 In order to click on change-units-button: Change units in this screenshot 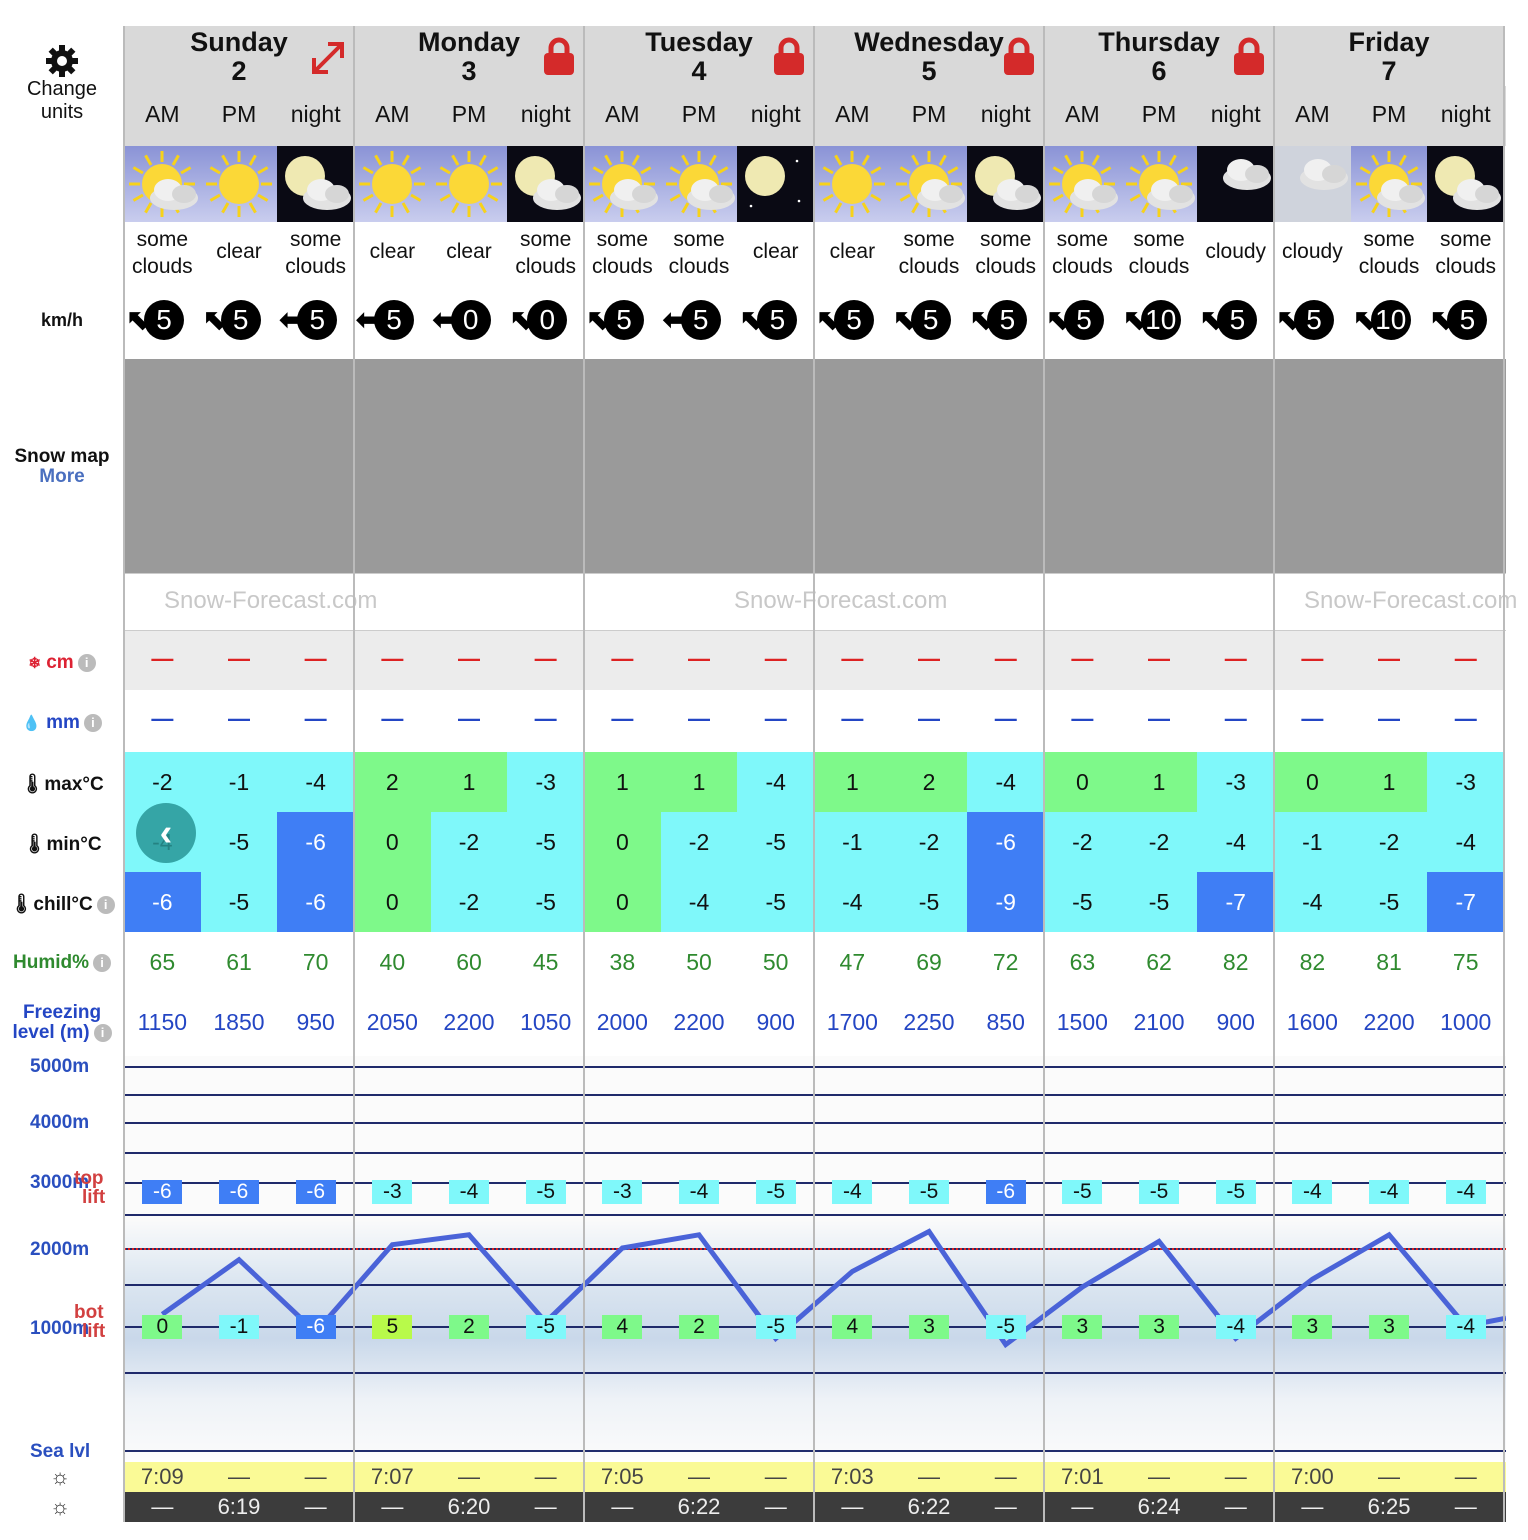, I will do `click(62, 84)`.